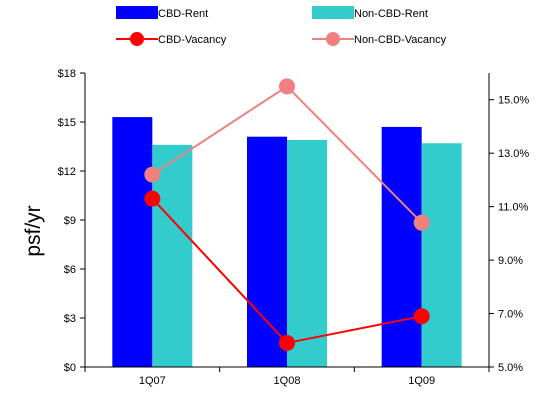 This screenshot has width=555, height=420. What do you see at coordinates (67, 123) in the screenshot?
I see `y-tick-label: $15` at bounding box center [67, 123].